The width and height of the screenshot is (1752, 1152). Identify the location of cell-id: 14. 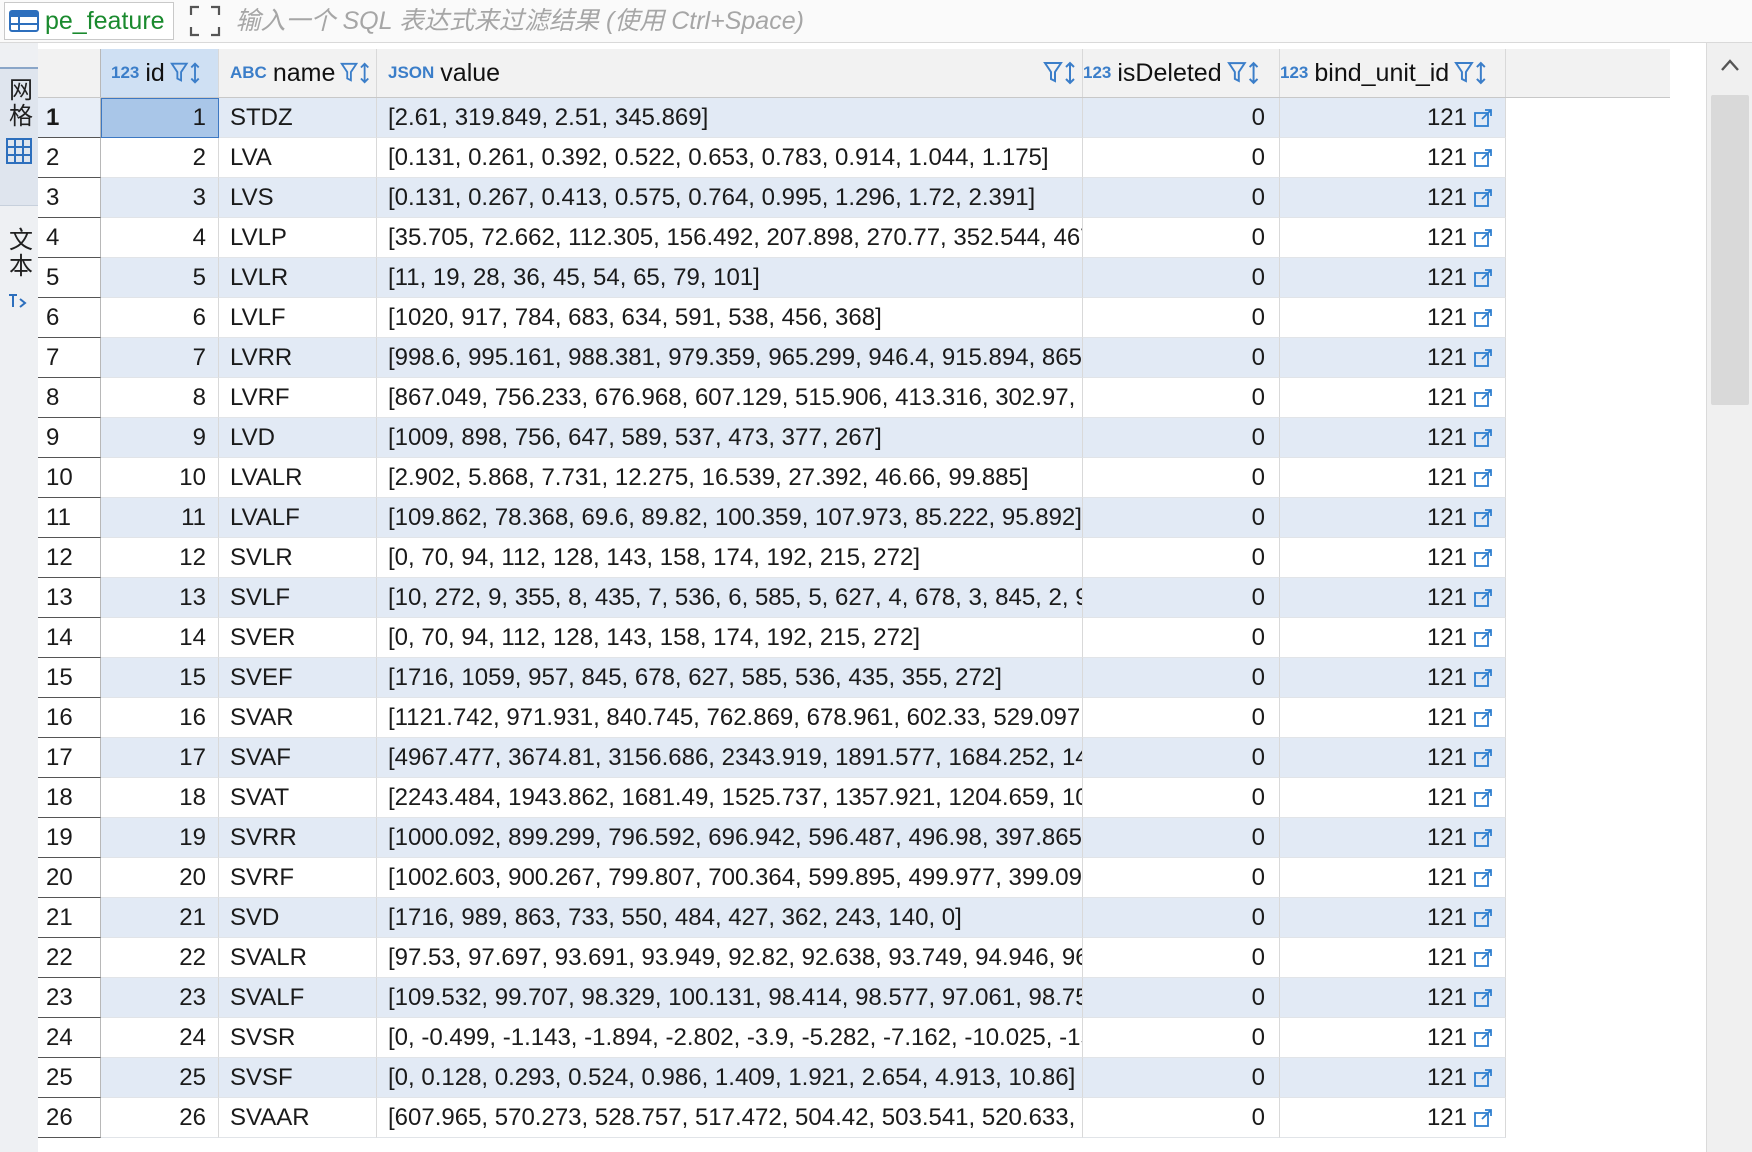
(160, 638).